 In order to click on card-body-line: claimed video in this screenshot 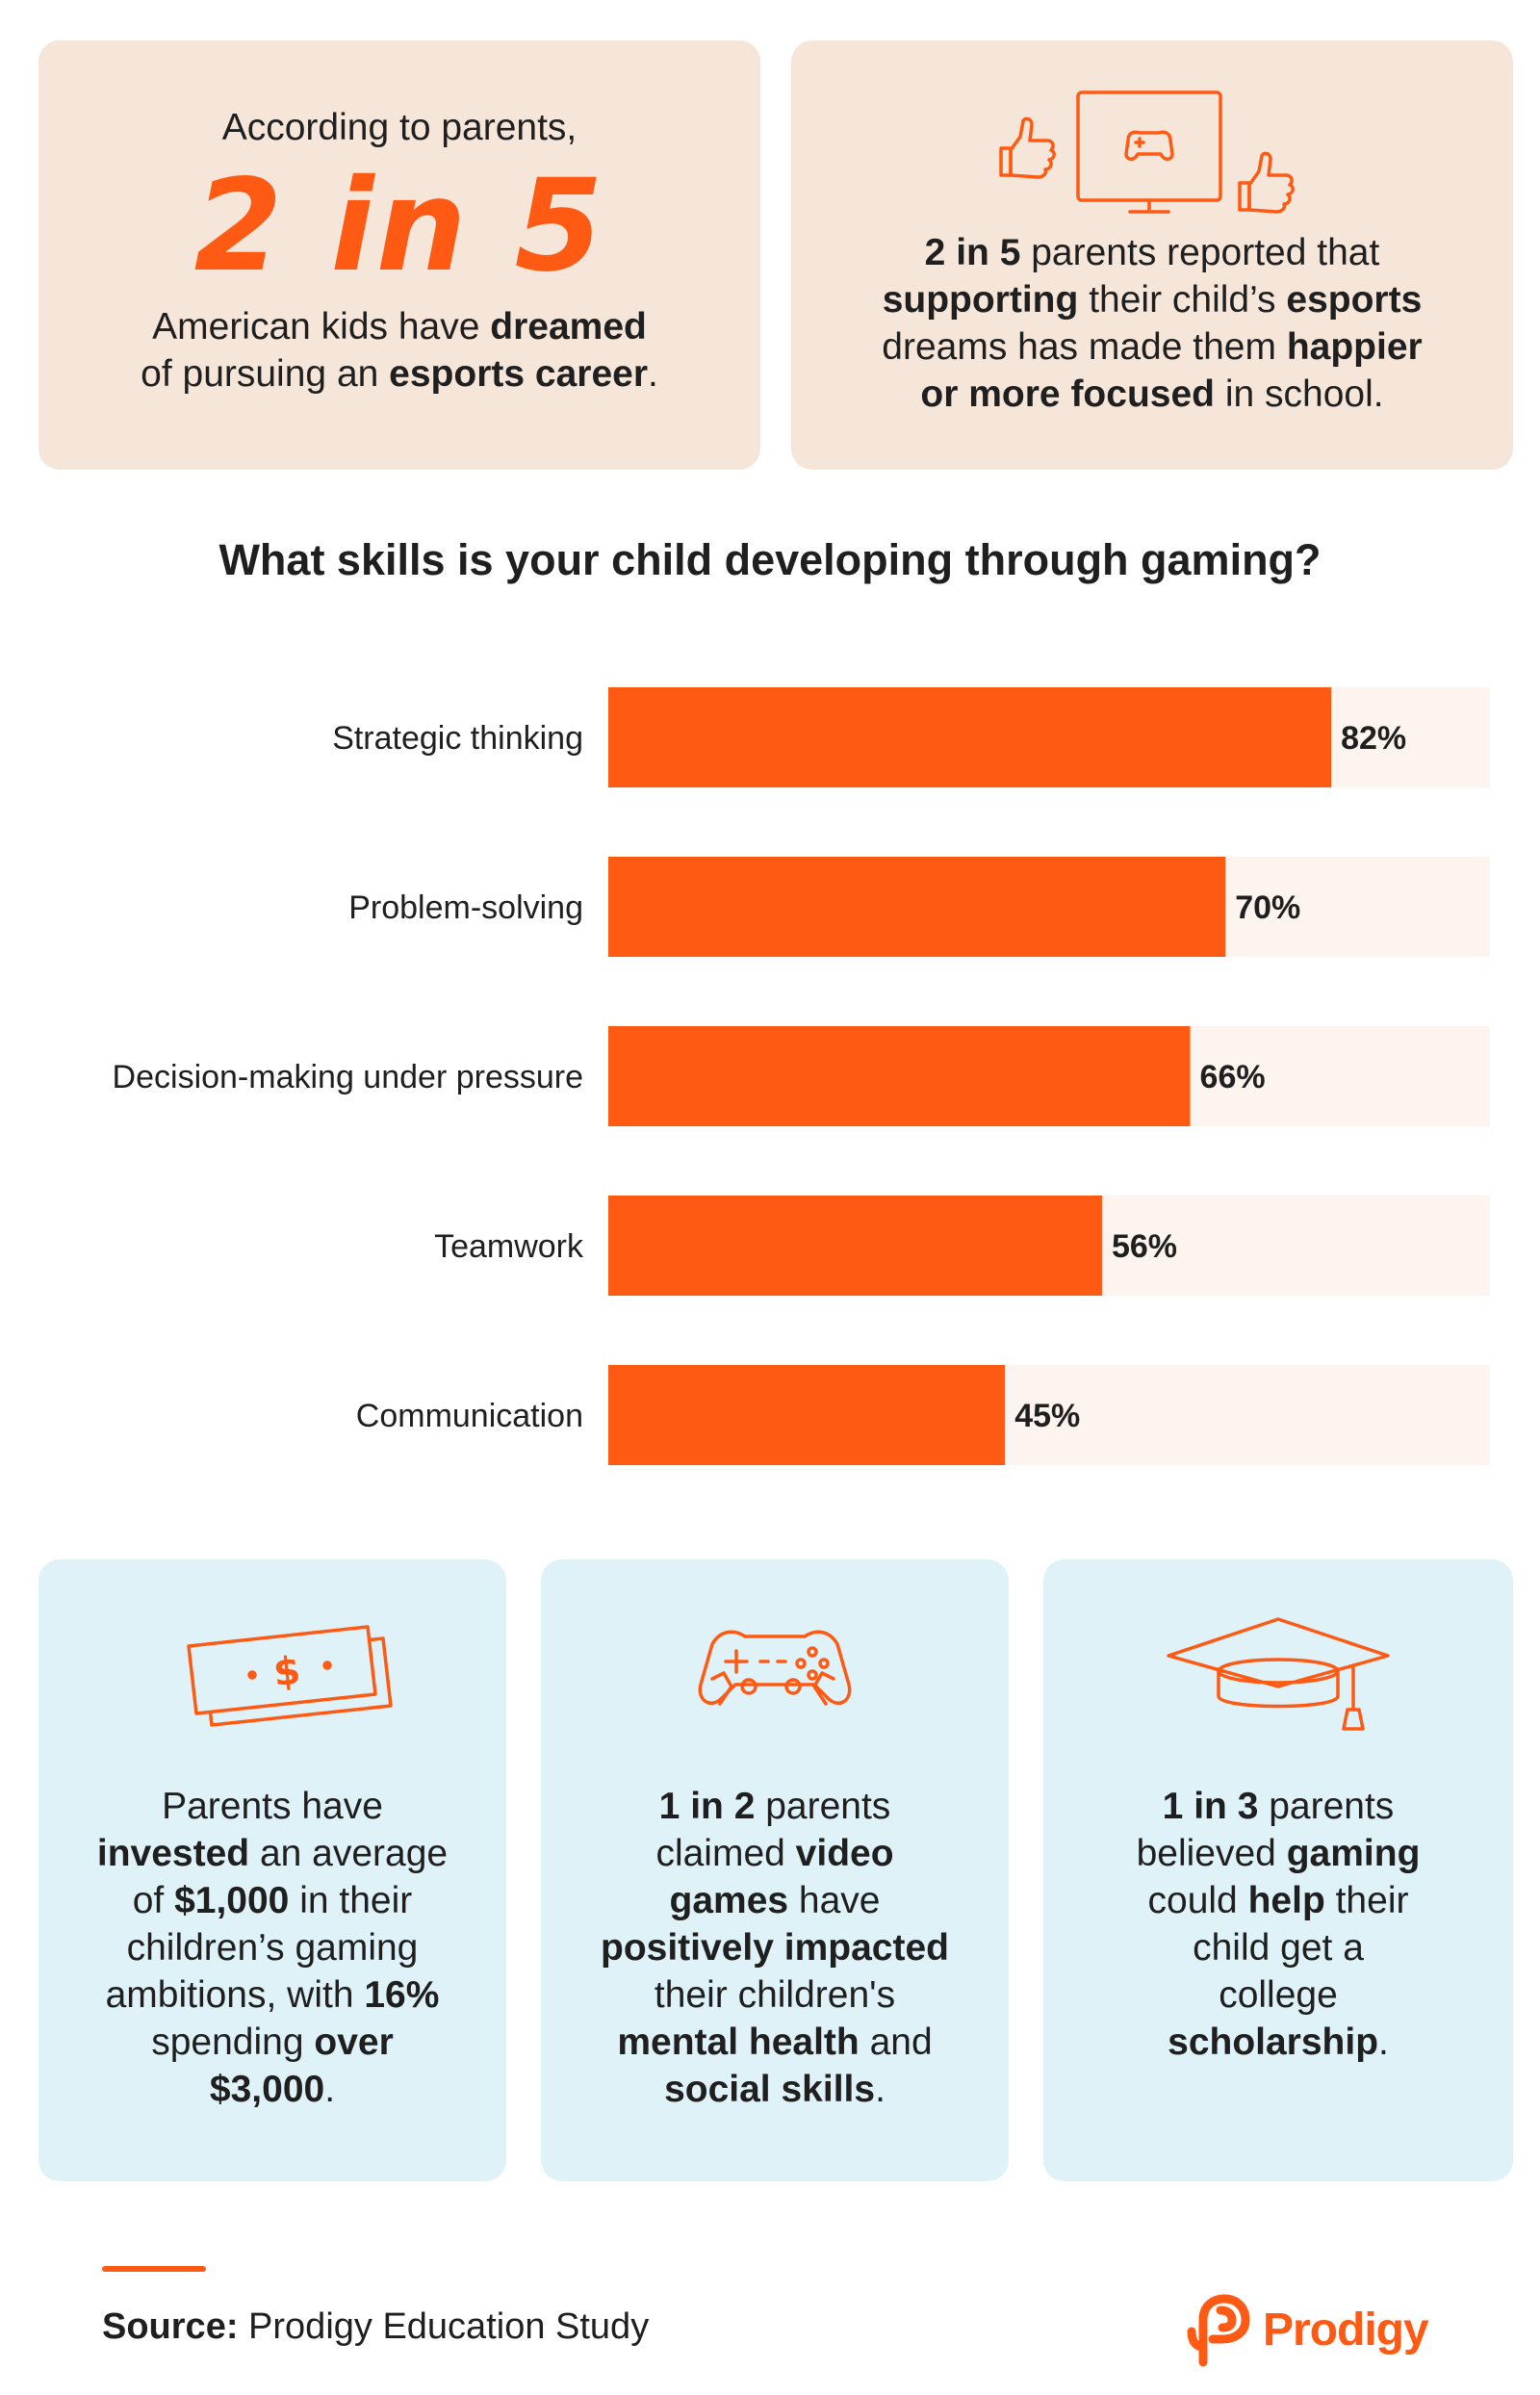, I will do `click(774, 1853)`.